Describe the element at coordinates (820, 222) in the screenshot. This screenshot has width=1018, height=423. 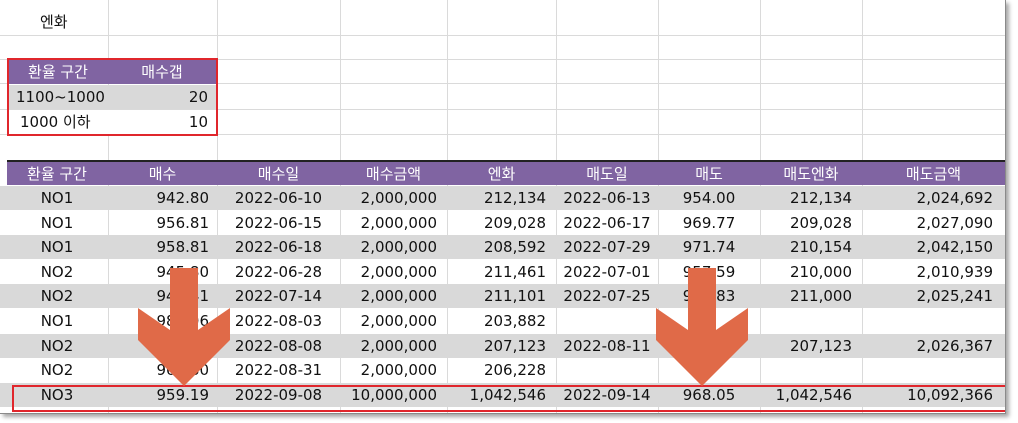
I see `sell-yen-cell: 209,028` at that location.